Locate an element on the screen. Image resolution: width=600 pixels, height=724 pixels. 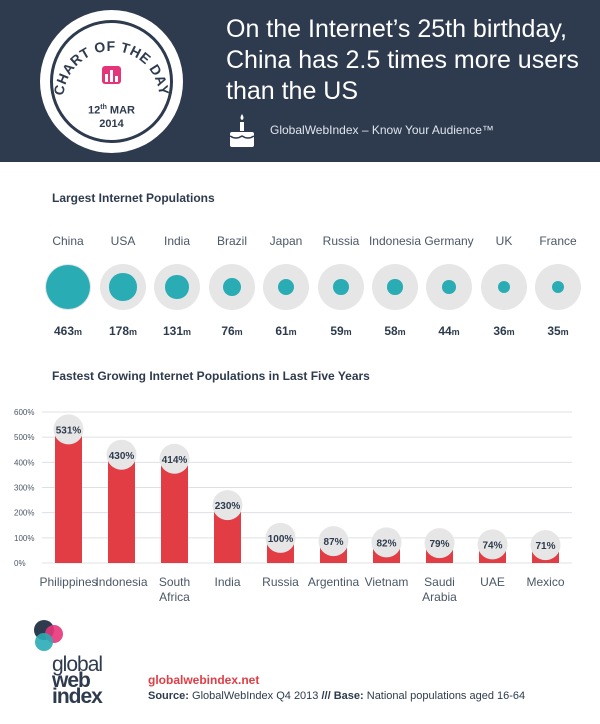
population-country: USA is located at coordinates (123, 241).